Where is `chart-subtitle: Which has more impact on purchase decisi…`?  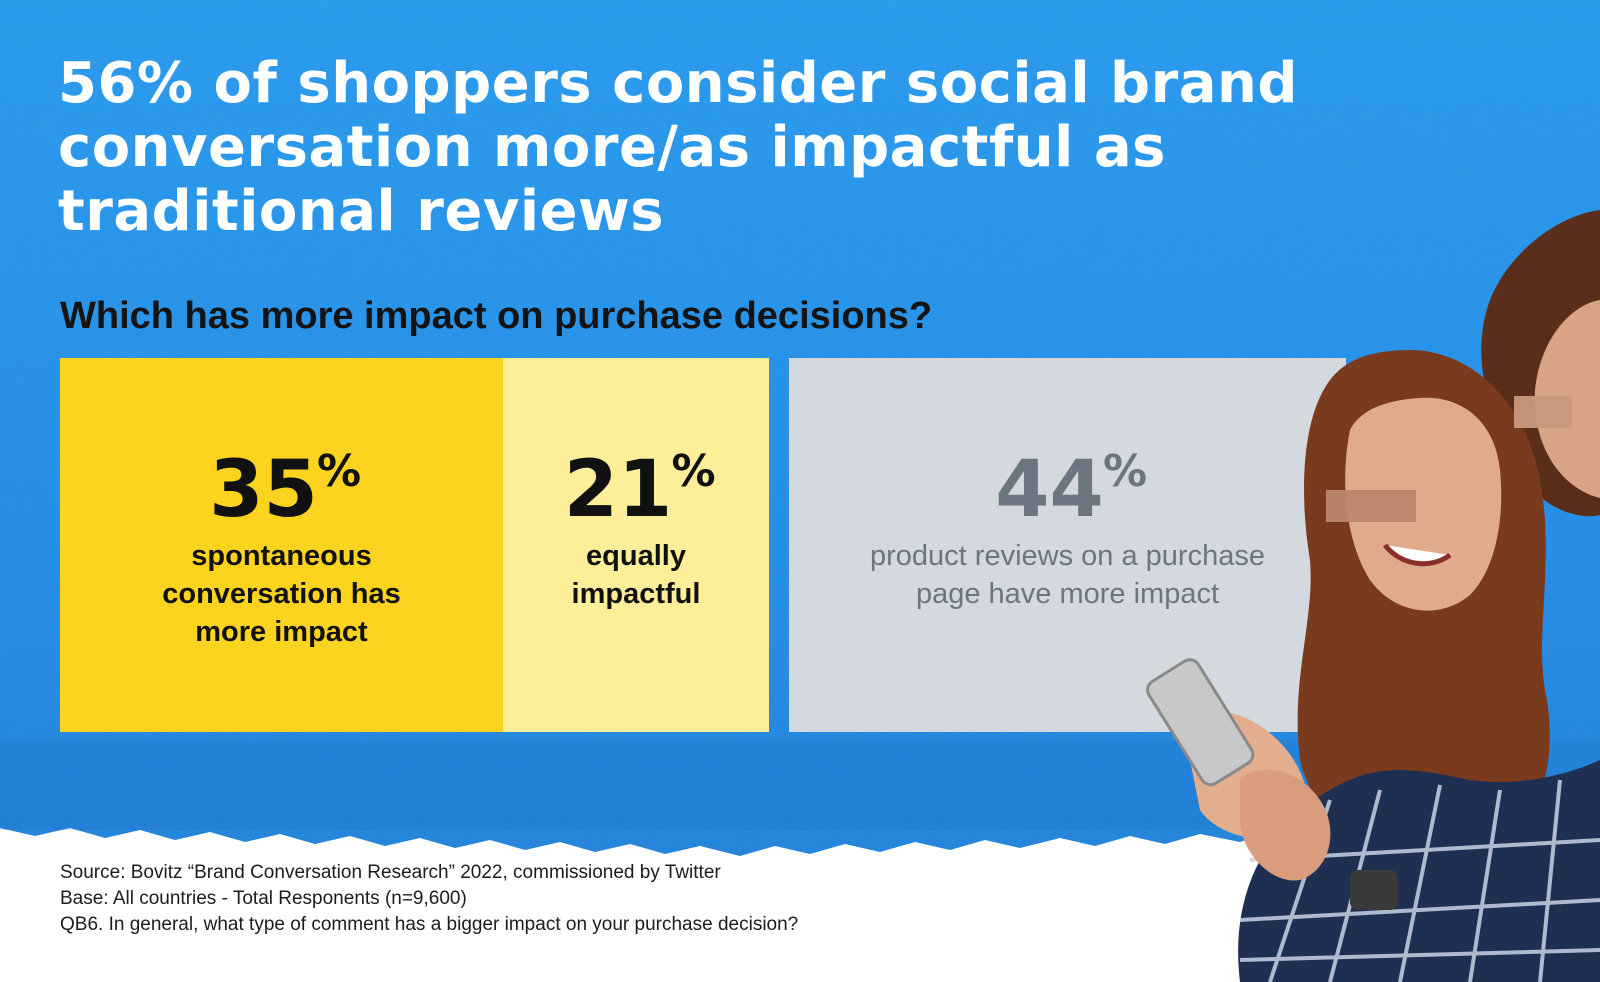 chart-subtitle: Which has more impact on purchase decisi… is located at coordinates (496, 316).